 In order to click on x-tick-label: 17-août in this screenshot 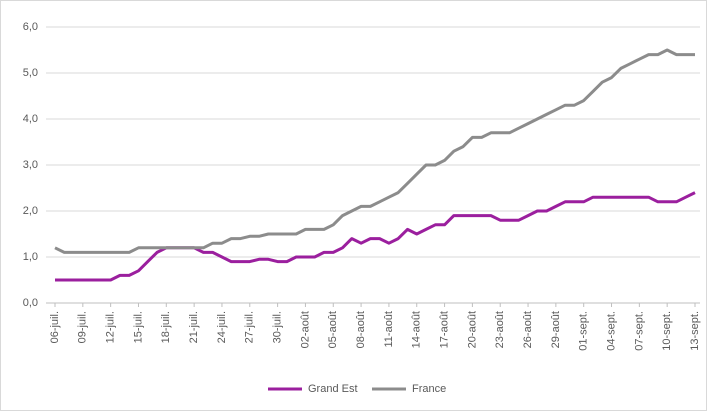, I will do `click(444, 329)`.